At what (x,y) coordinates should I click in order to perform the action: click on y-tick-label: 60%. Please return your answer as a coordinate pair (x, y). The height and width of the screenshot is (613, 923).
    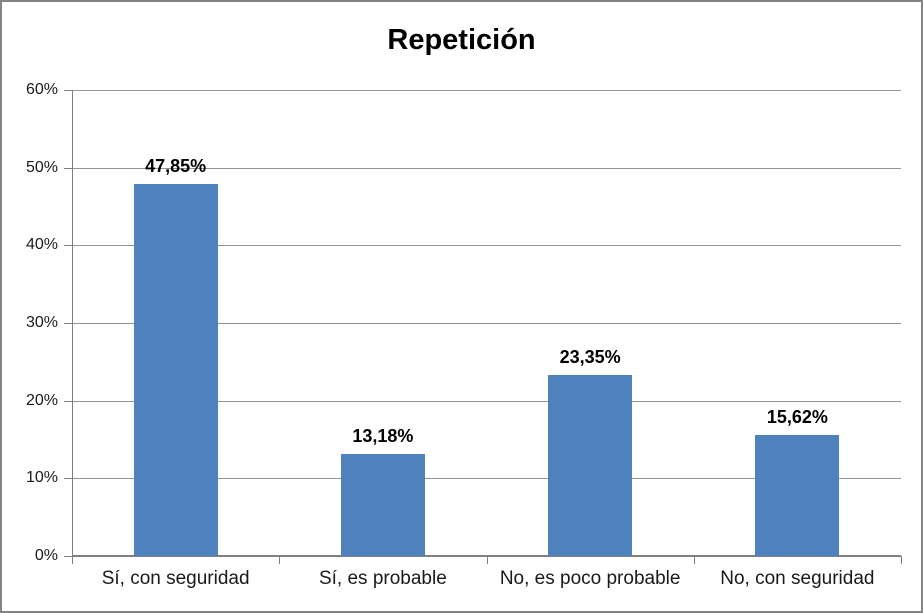
    Looking at the image, I should click on (41, 89).